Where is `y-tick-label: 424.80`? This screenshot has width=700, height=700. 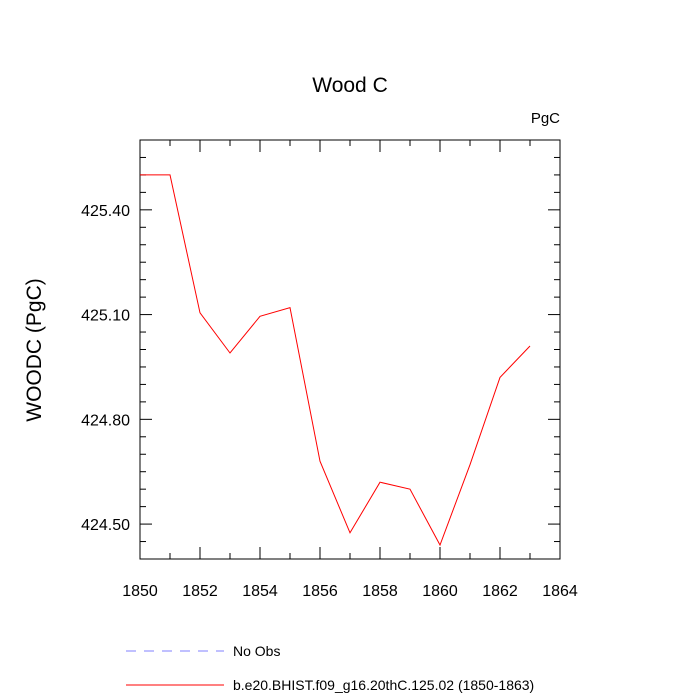
y-tick-label: 424.80 is located at coordinates (105, 420).